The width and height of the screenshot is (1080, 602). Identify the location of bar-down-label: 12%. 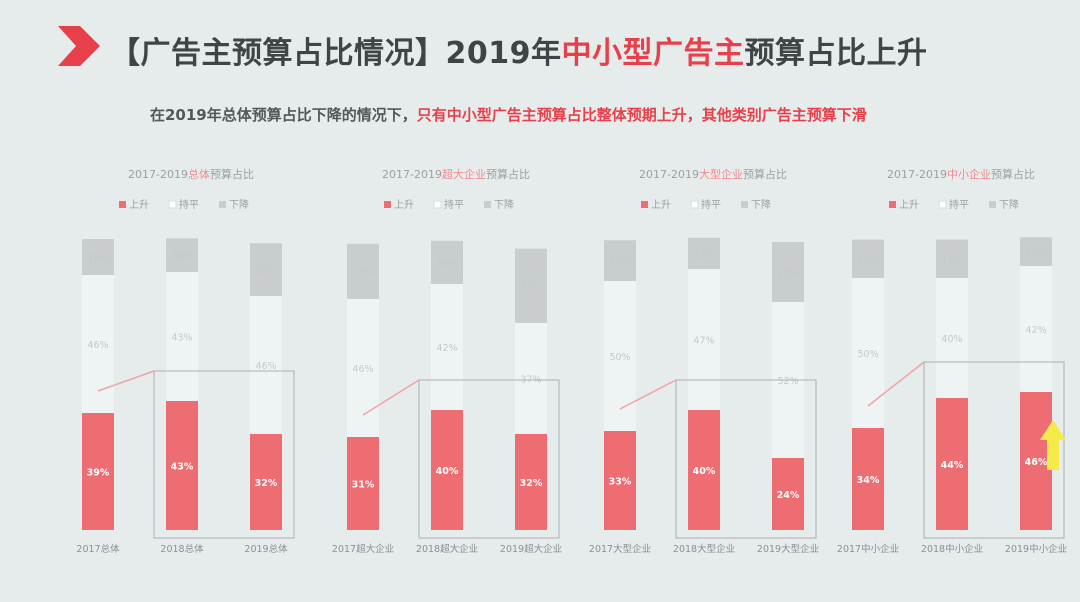
(1035, 253).